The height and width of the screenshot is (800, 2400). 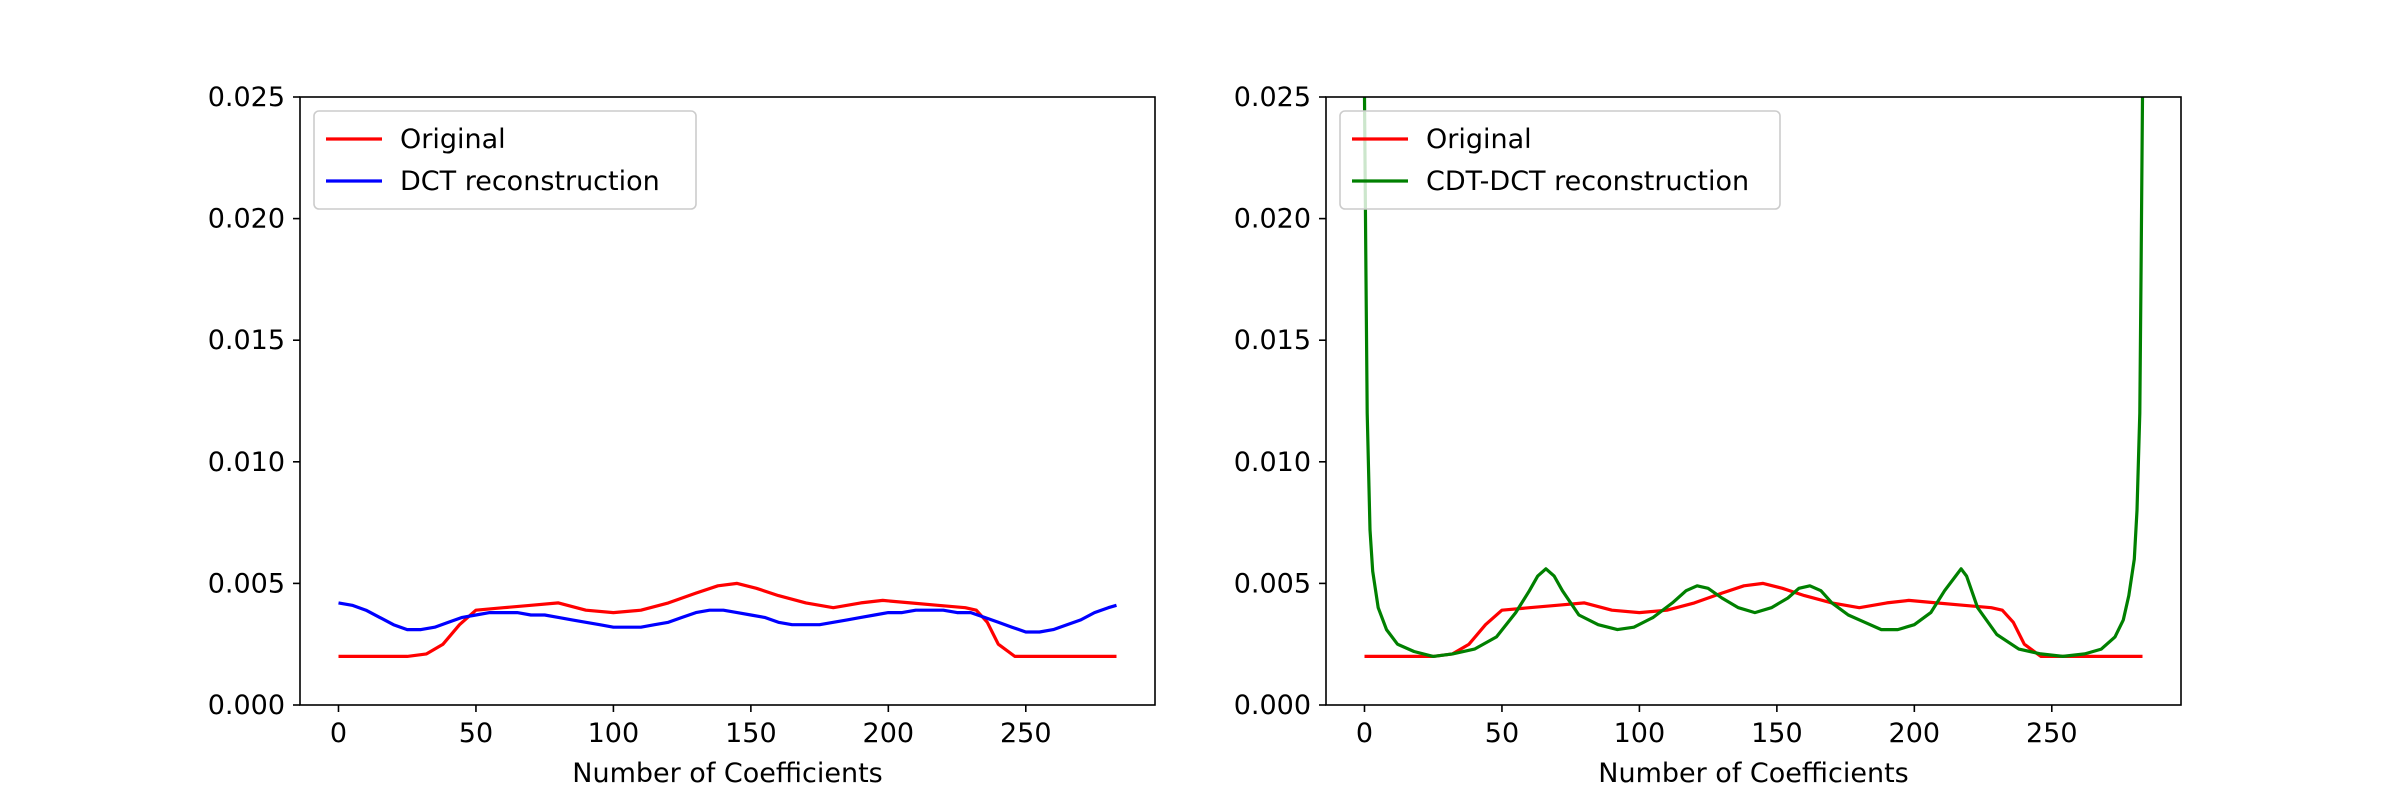 I want to click on series-group, so click(x=727, y=619).